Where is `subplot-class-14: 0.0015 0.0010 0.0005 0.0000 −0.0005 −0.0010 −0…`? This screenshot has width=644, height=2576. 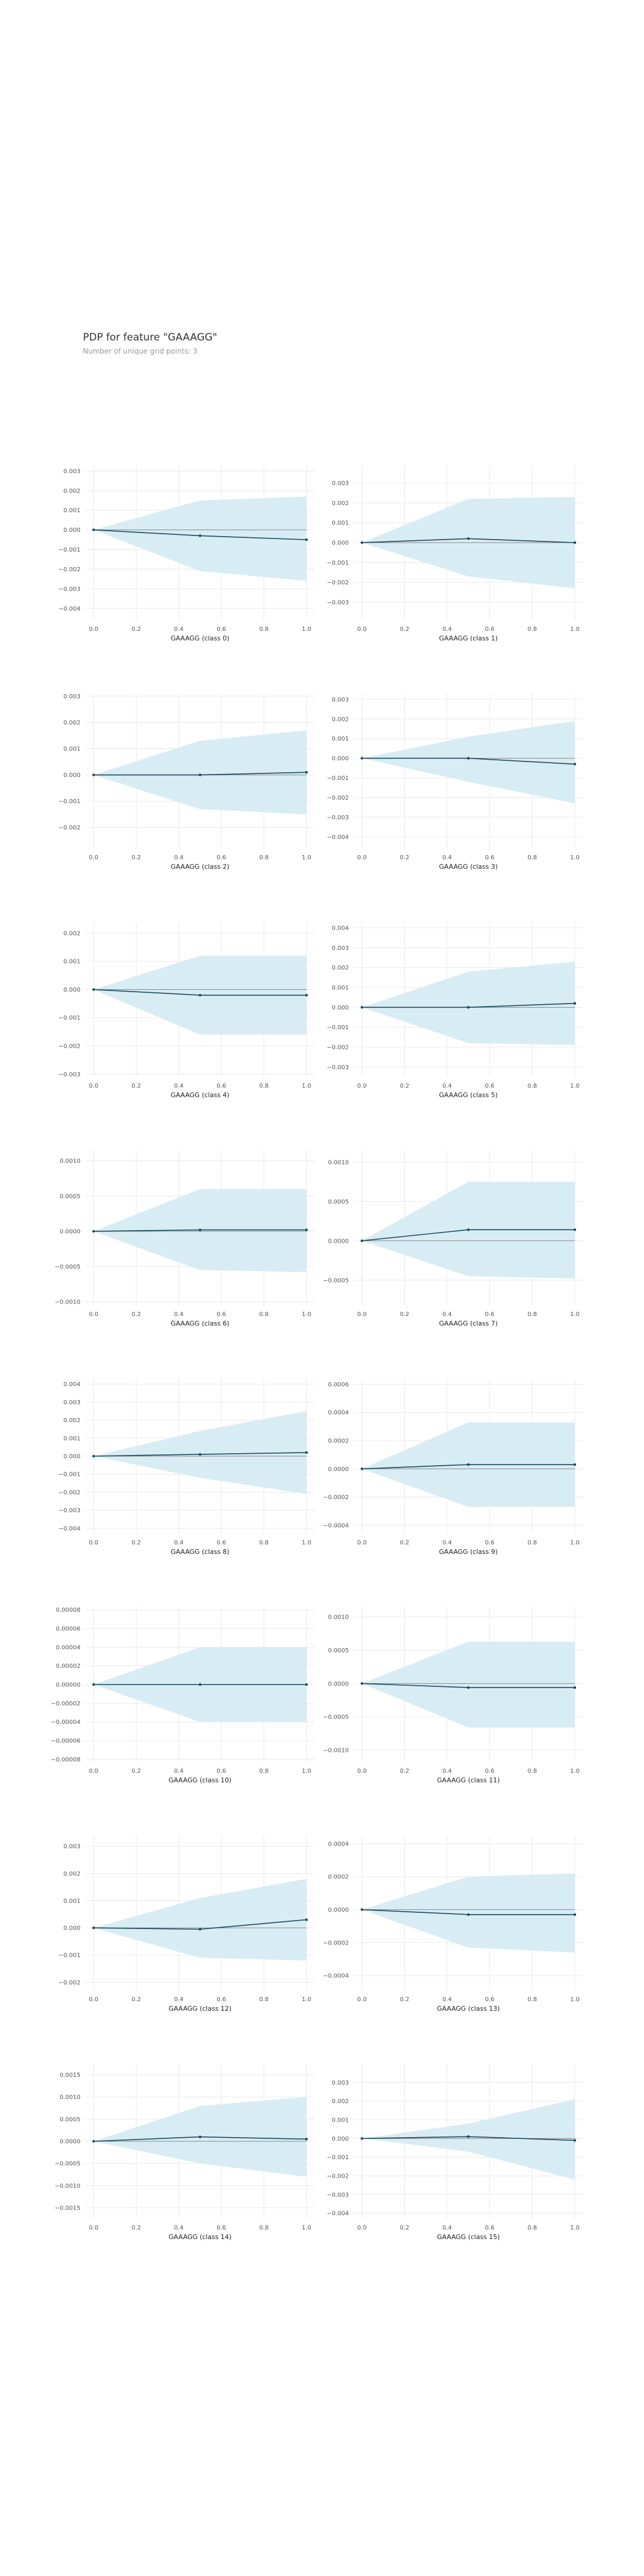
subplot-class-14: 0.0015 0.0010 0.0005 0.0000 −0.0005 −0.0010 −0… is located at coordinates (185, 2153).